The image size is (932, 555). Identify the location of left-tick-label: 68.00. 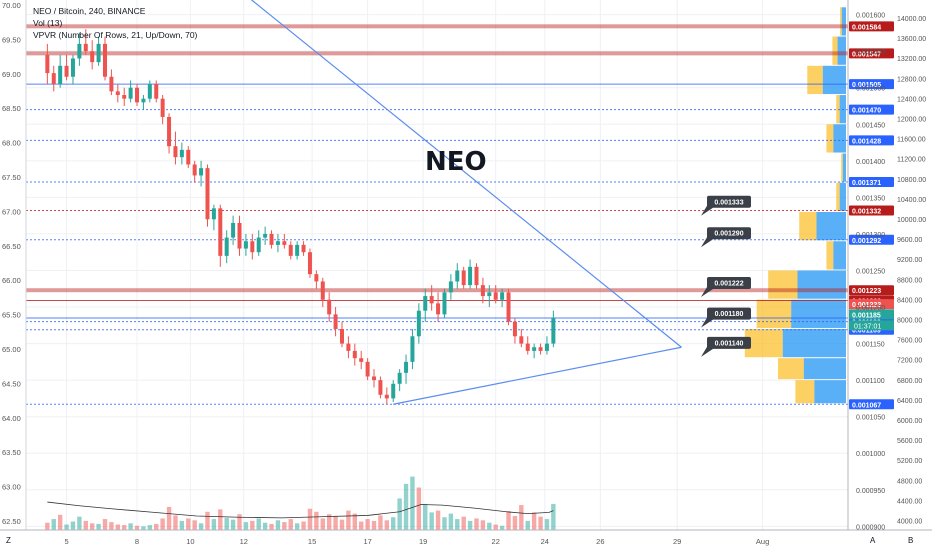
(11, 143).